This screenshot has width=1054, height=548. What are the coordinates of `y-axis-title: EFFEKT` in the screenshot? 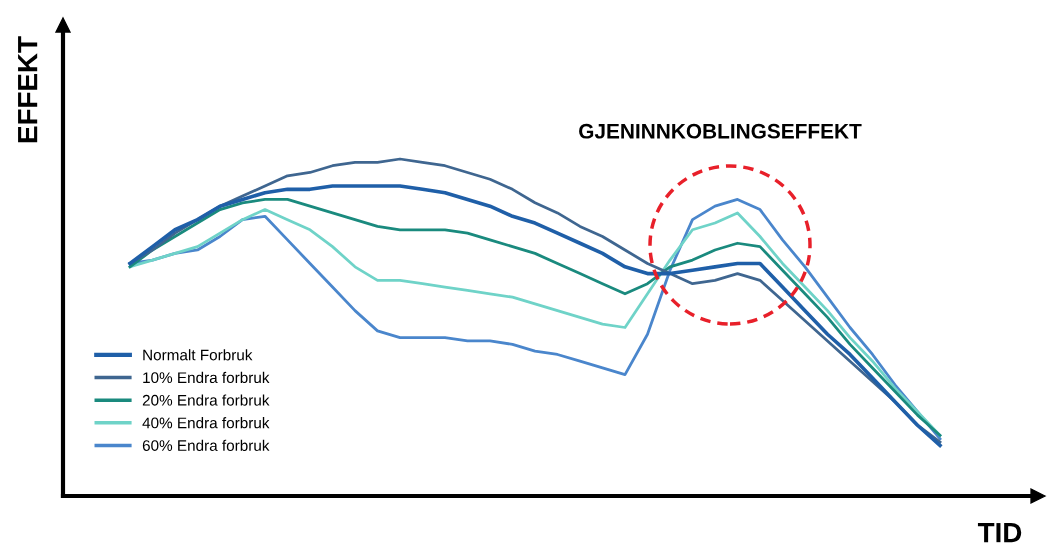 It's located at (28, 89).